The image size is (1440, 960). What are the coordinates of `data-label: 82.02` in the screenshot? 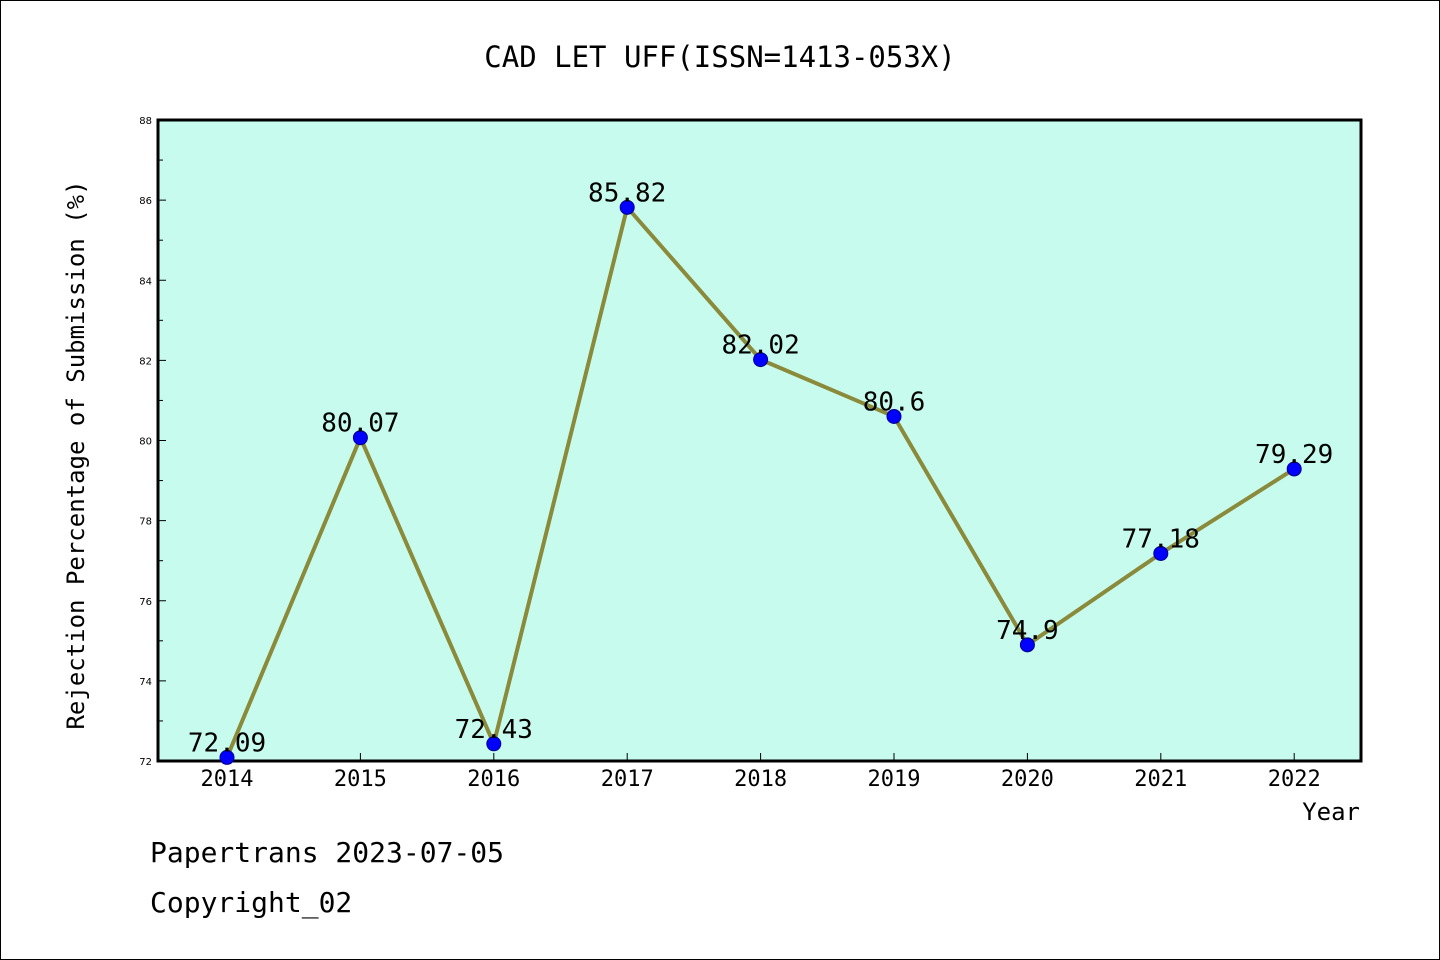 It's located at (760, 346).